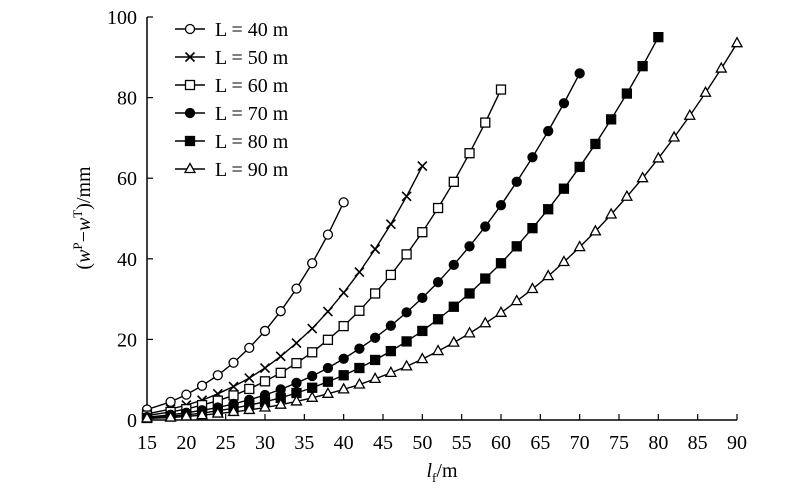  Describe the element at coordinates (540, 443) in the screenshot. I see `x-tick-label: 65` at that location.